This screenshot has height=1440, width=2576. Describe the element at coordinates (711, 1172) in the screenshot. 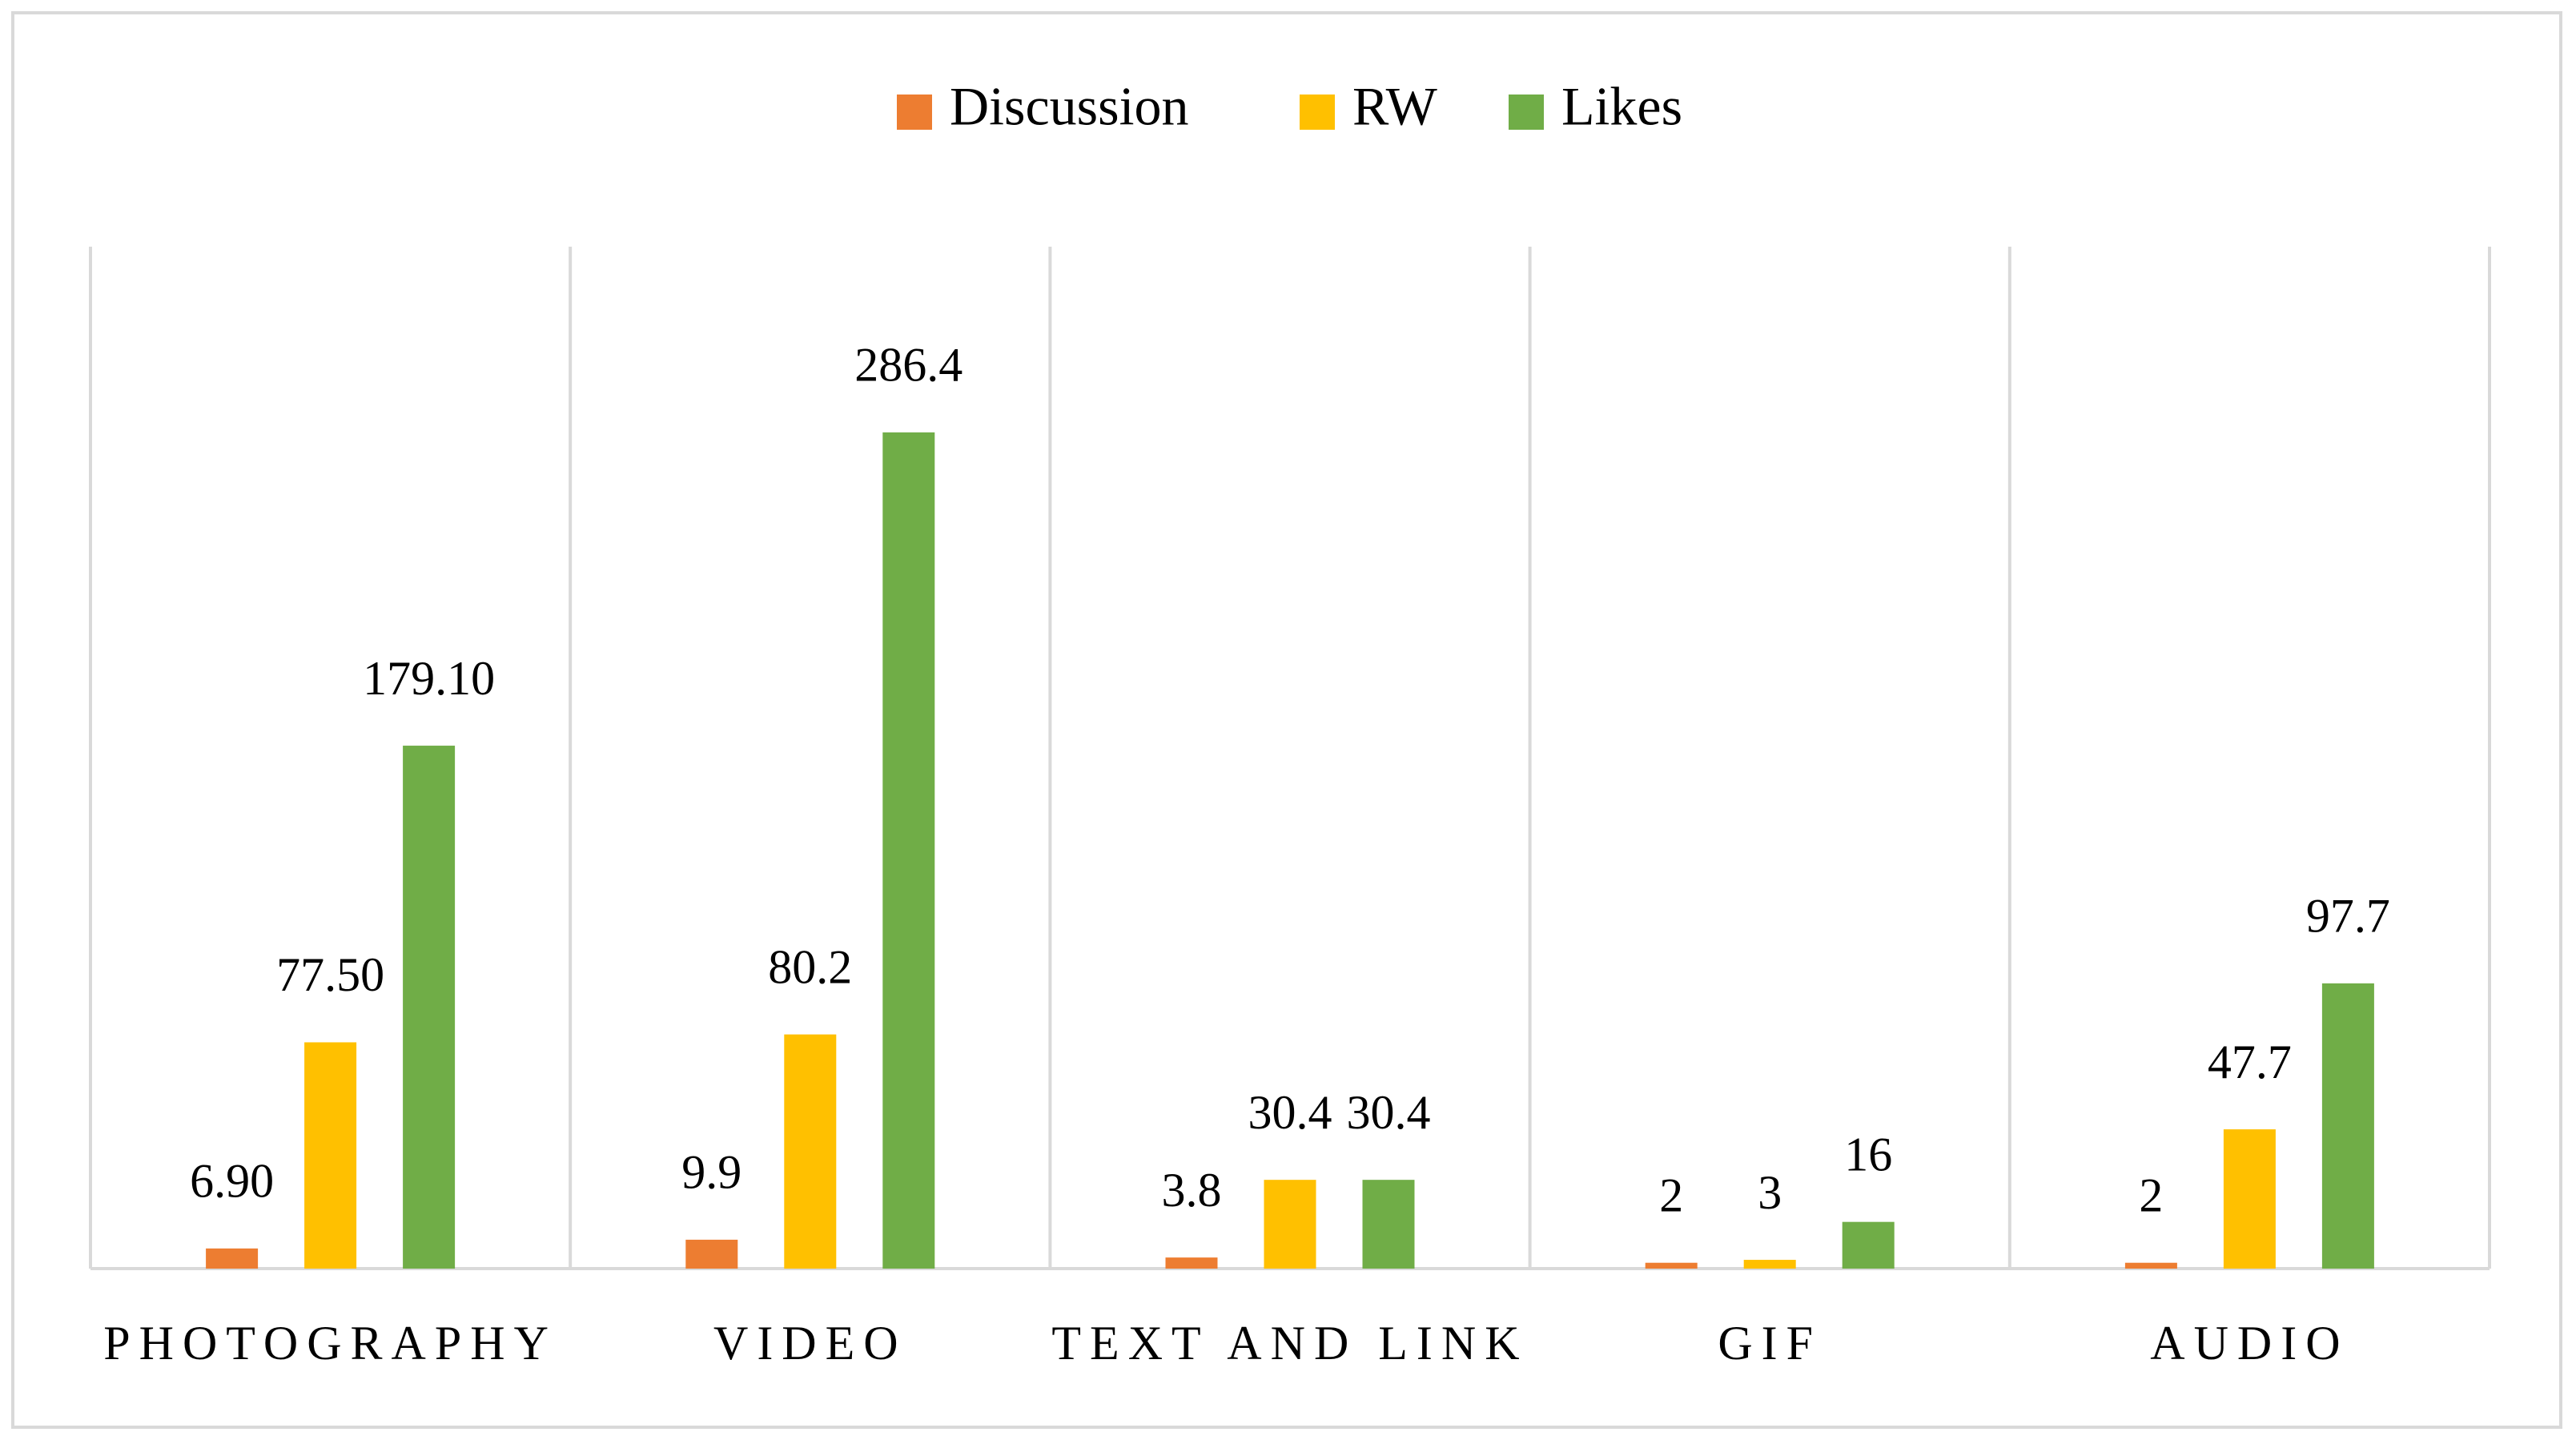

I see `data-label: 9.9` at that location.